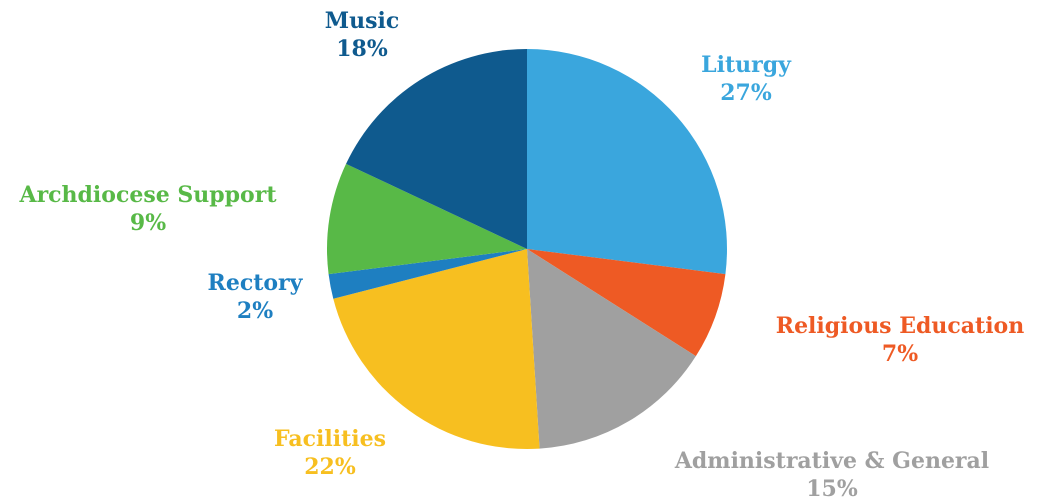 This screenshot has height=502, width=1039. Describe the element at coordinates (900, 354) in the screenshot. I see `slice-percent: 7%` at that location.